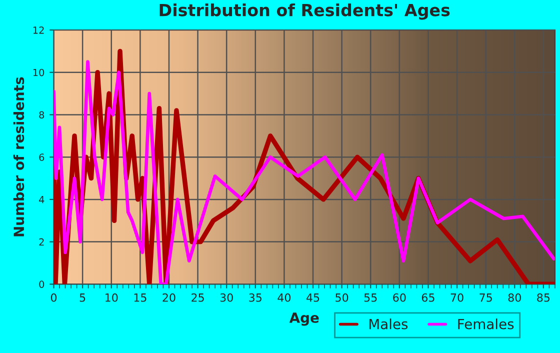 This screenshot has height=353, width=560. I want to click on x-tick-label: 75, so click(486, 298).